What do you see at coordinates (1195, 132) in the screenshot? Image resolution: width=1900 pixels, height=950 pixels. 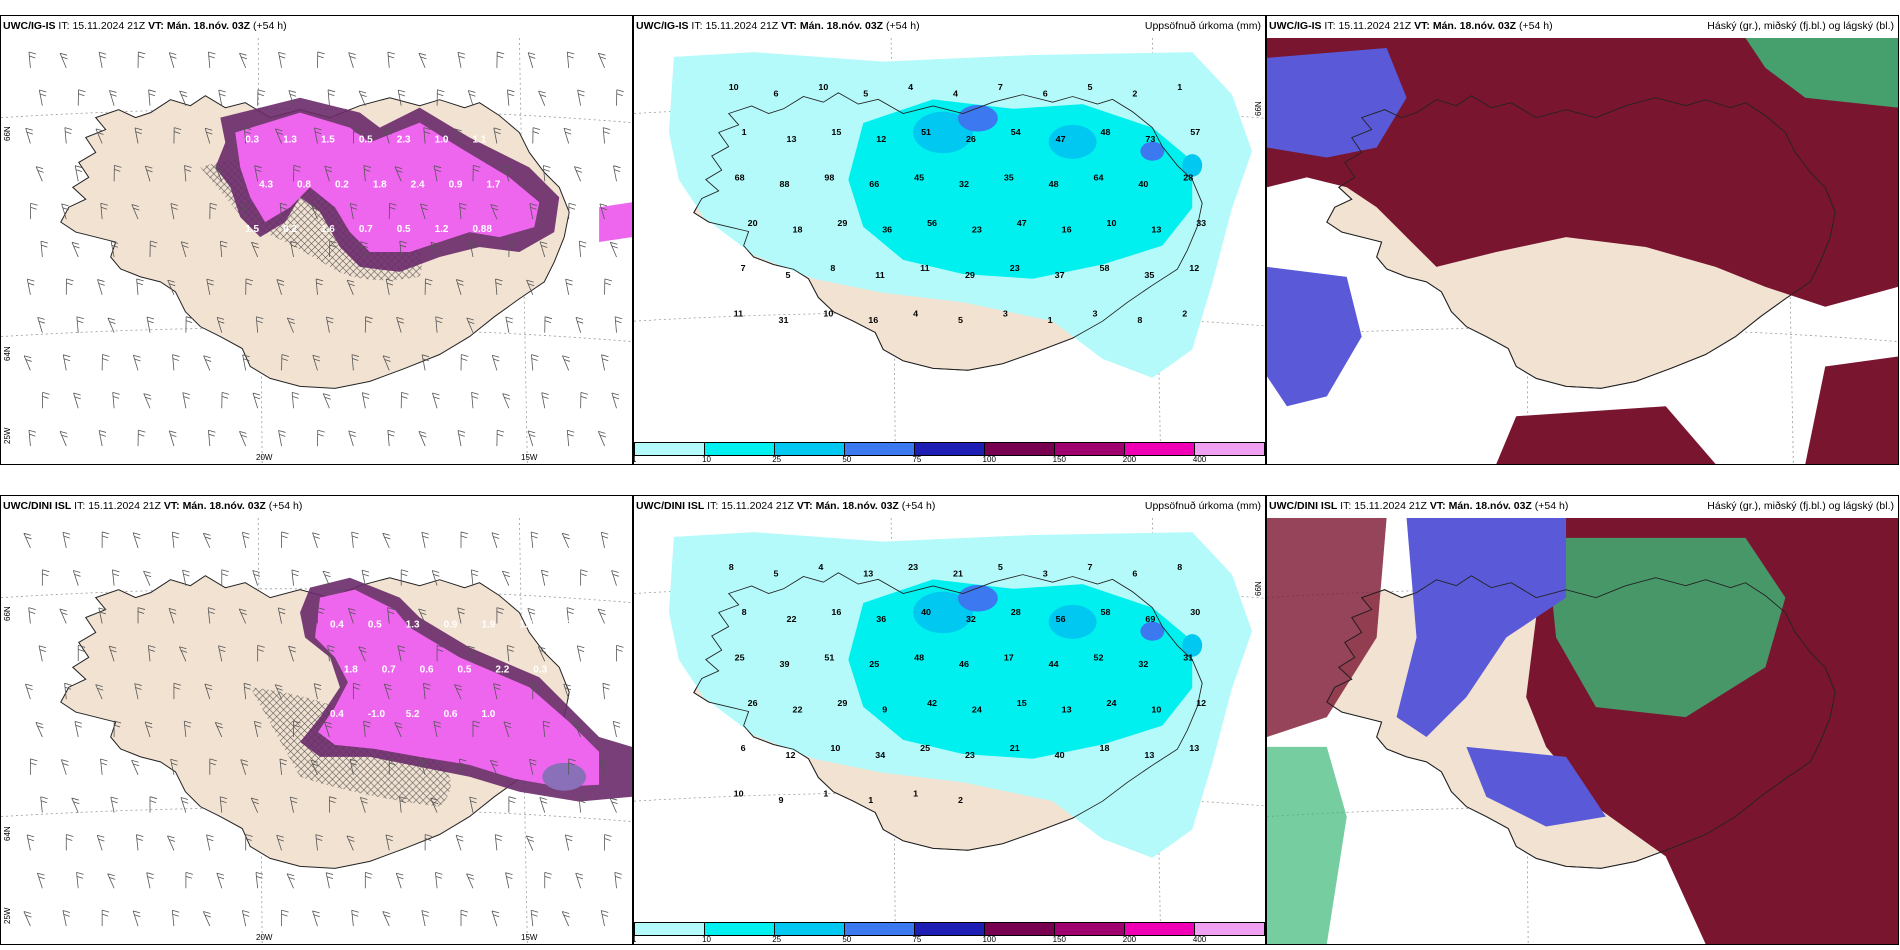 I see `precip-value-label: 57` at bounding box center [1195, 132].